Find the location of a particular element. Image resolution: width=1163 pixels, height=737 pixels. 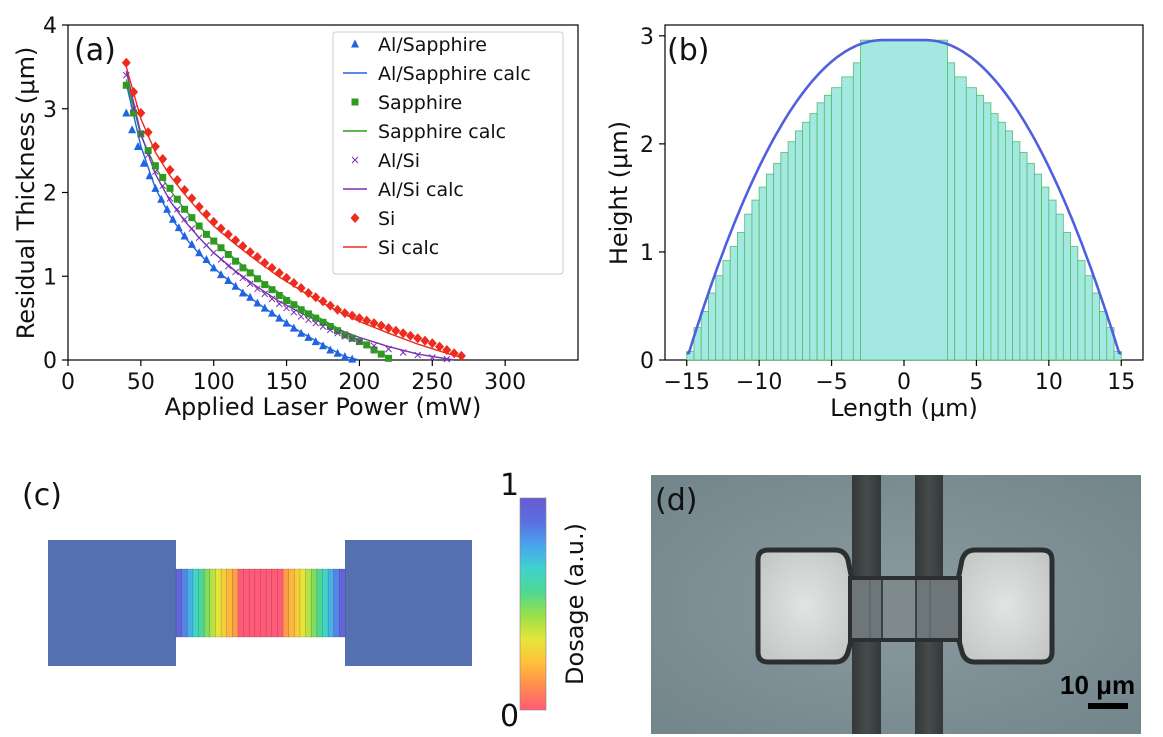

y-tick-label: 0 is located at coordinates (50, 361).